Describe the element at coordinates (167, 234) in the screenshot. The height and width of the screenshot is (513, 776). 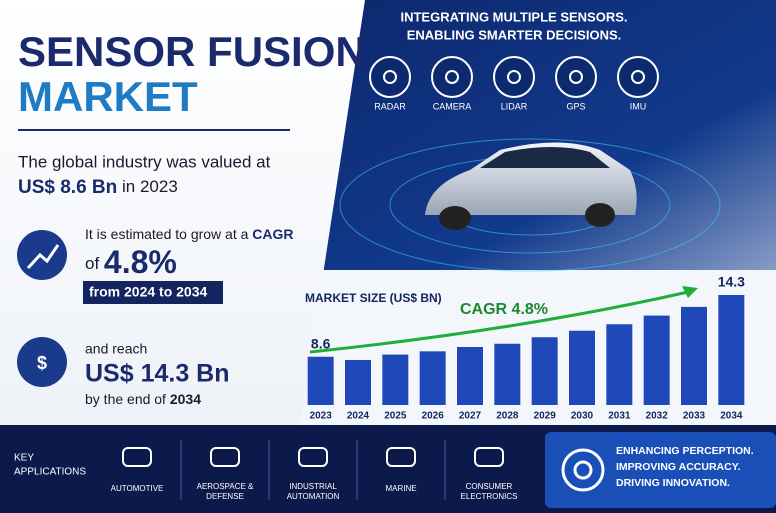
I see `text: It is estimated to grow at a` at that location.